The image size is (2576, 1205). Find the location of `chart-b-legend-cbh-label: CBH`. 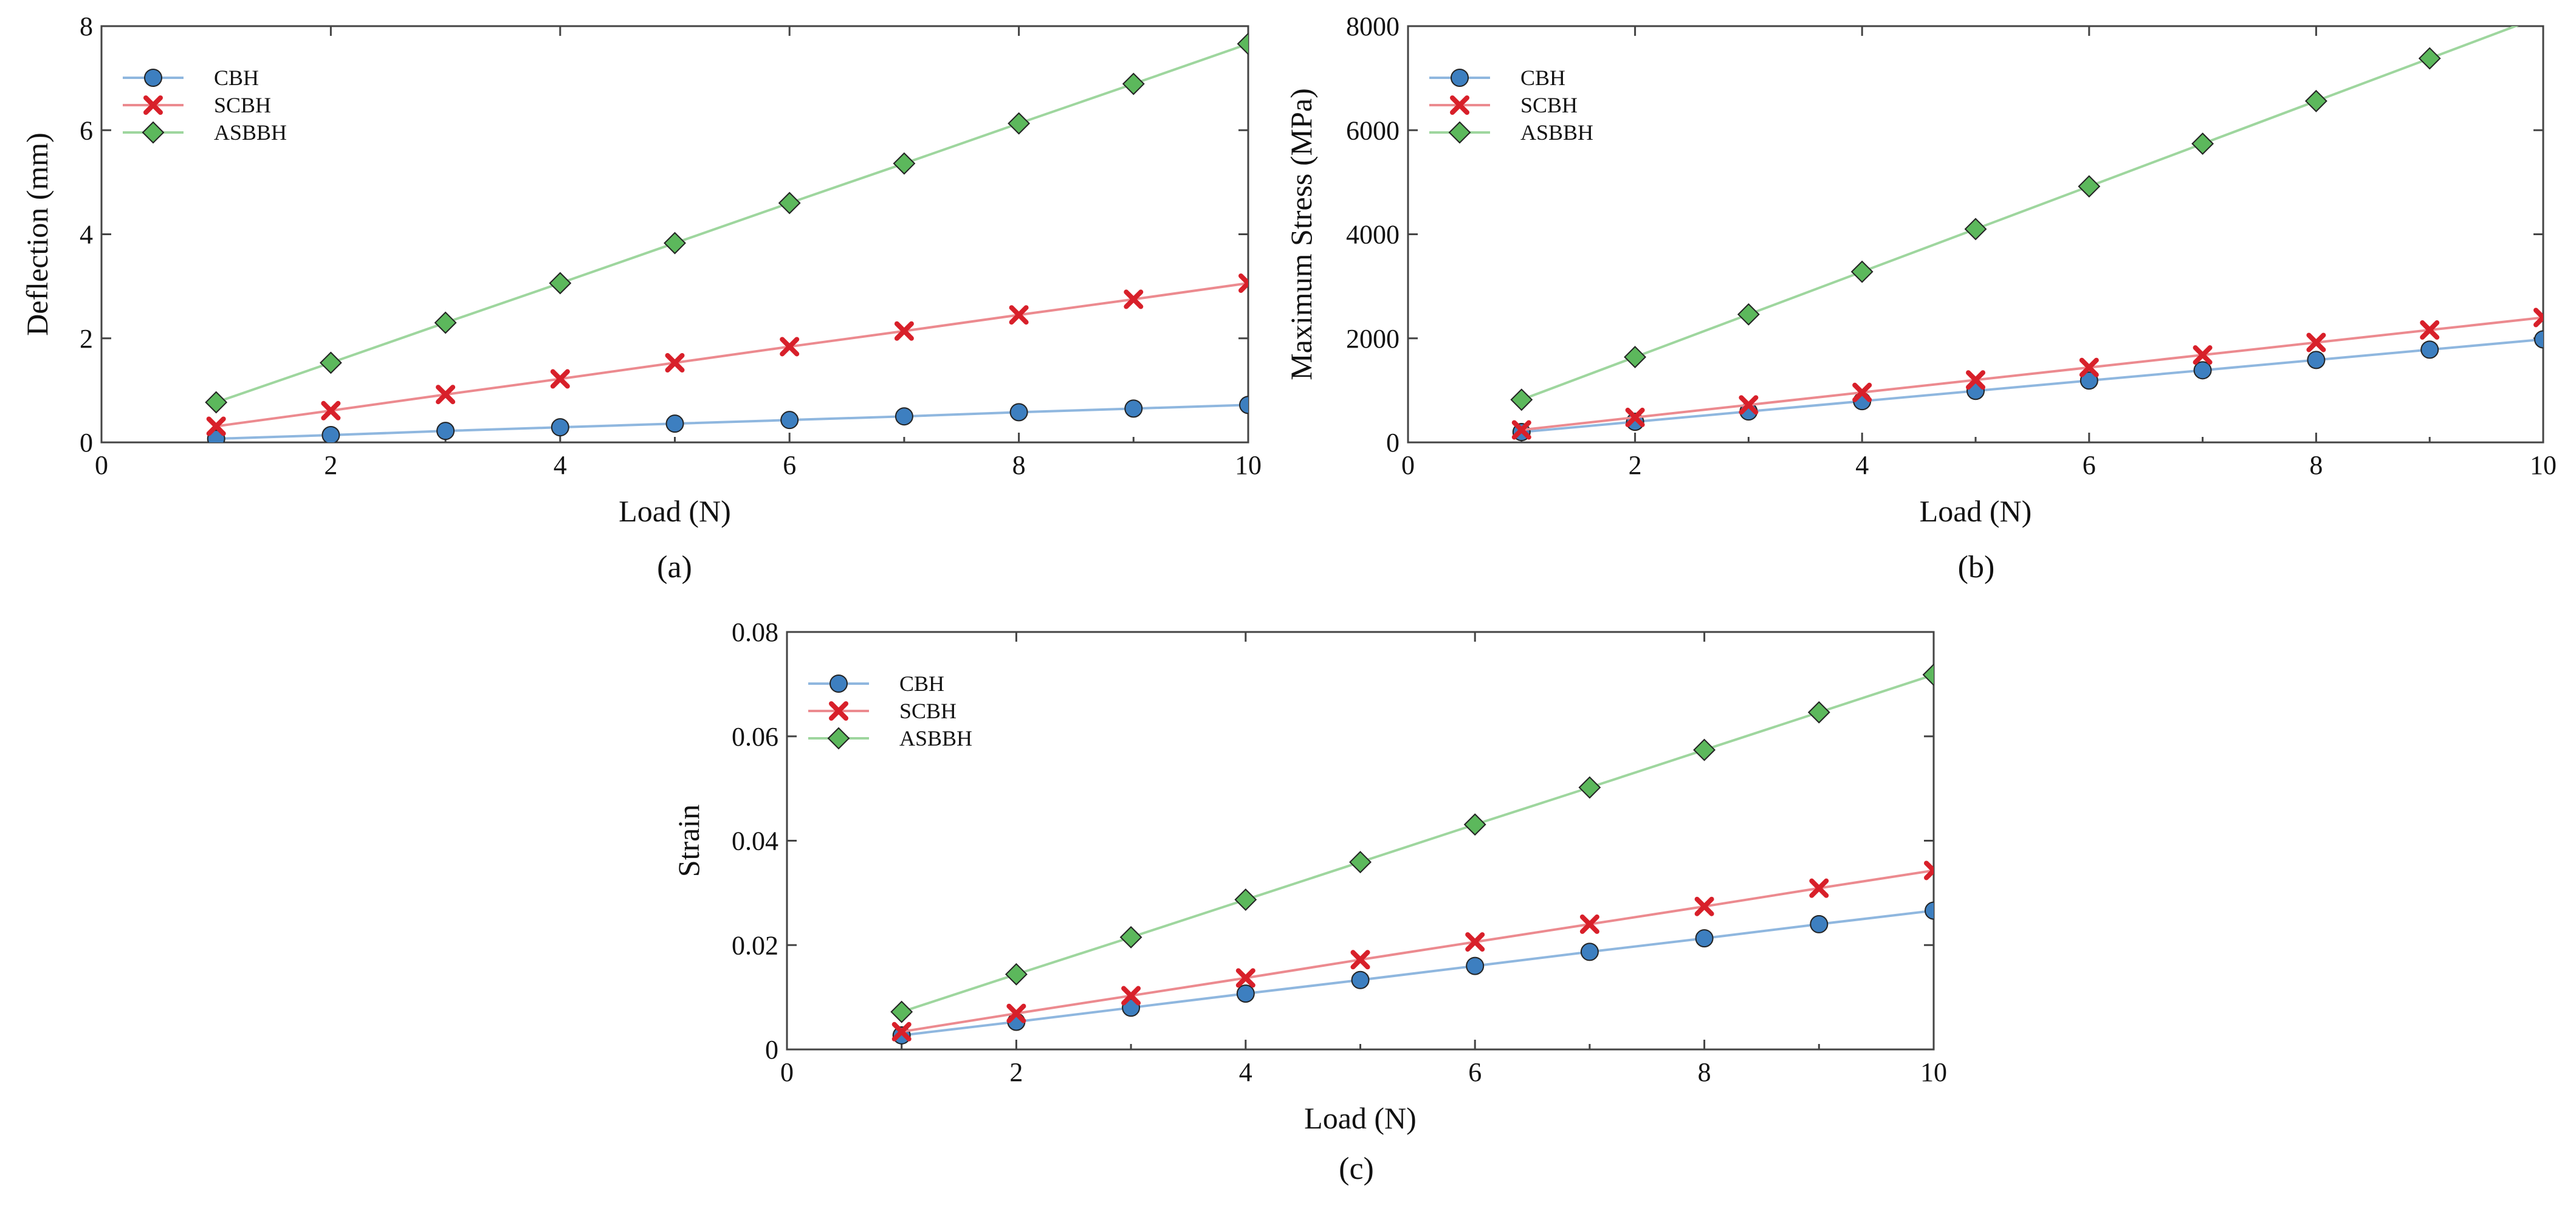

chart-b-legend-cbh-label: CBH is located at coordinates (1542, 78).